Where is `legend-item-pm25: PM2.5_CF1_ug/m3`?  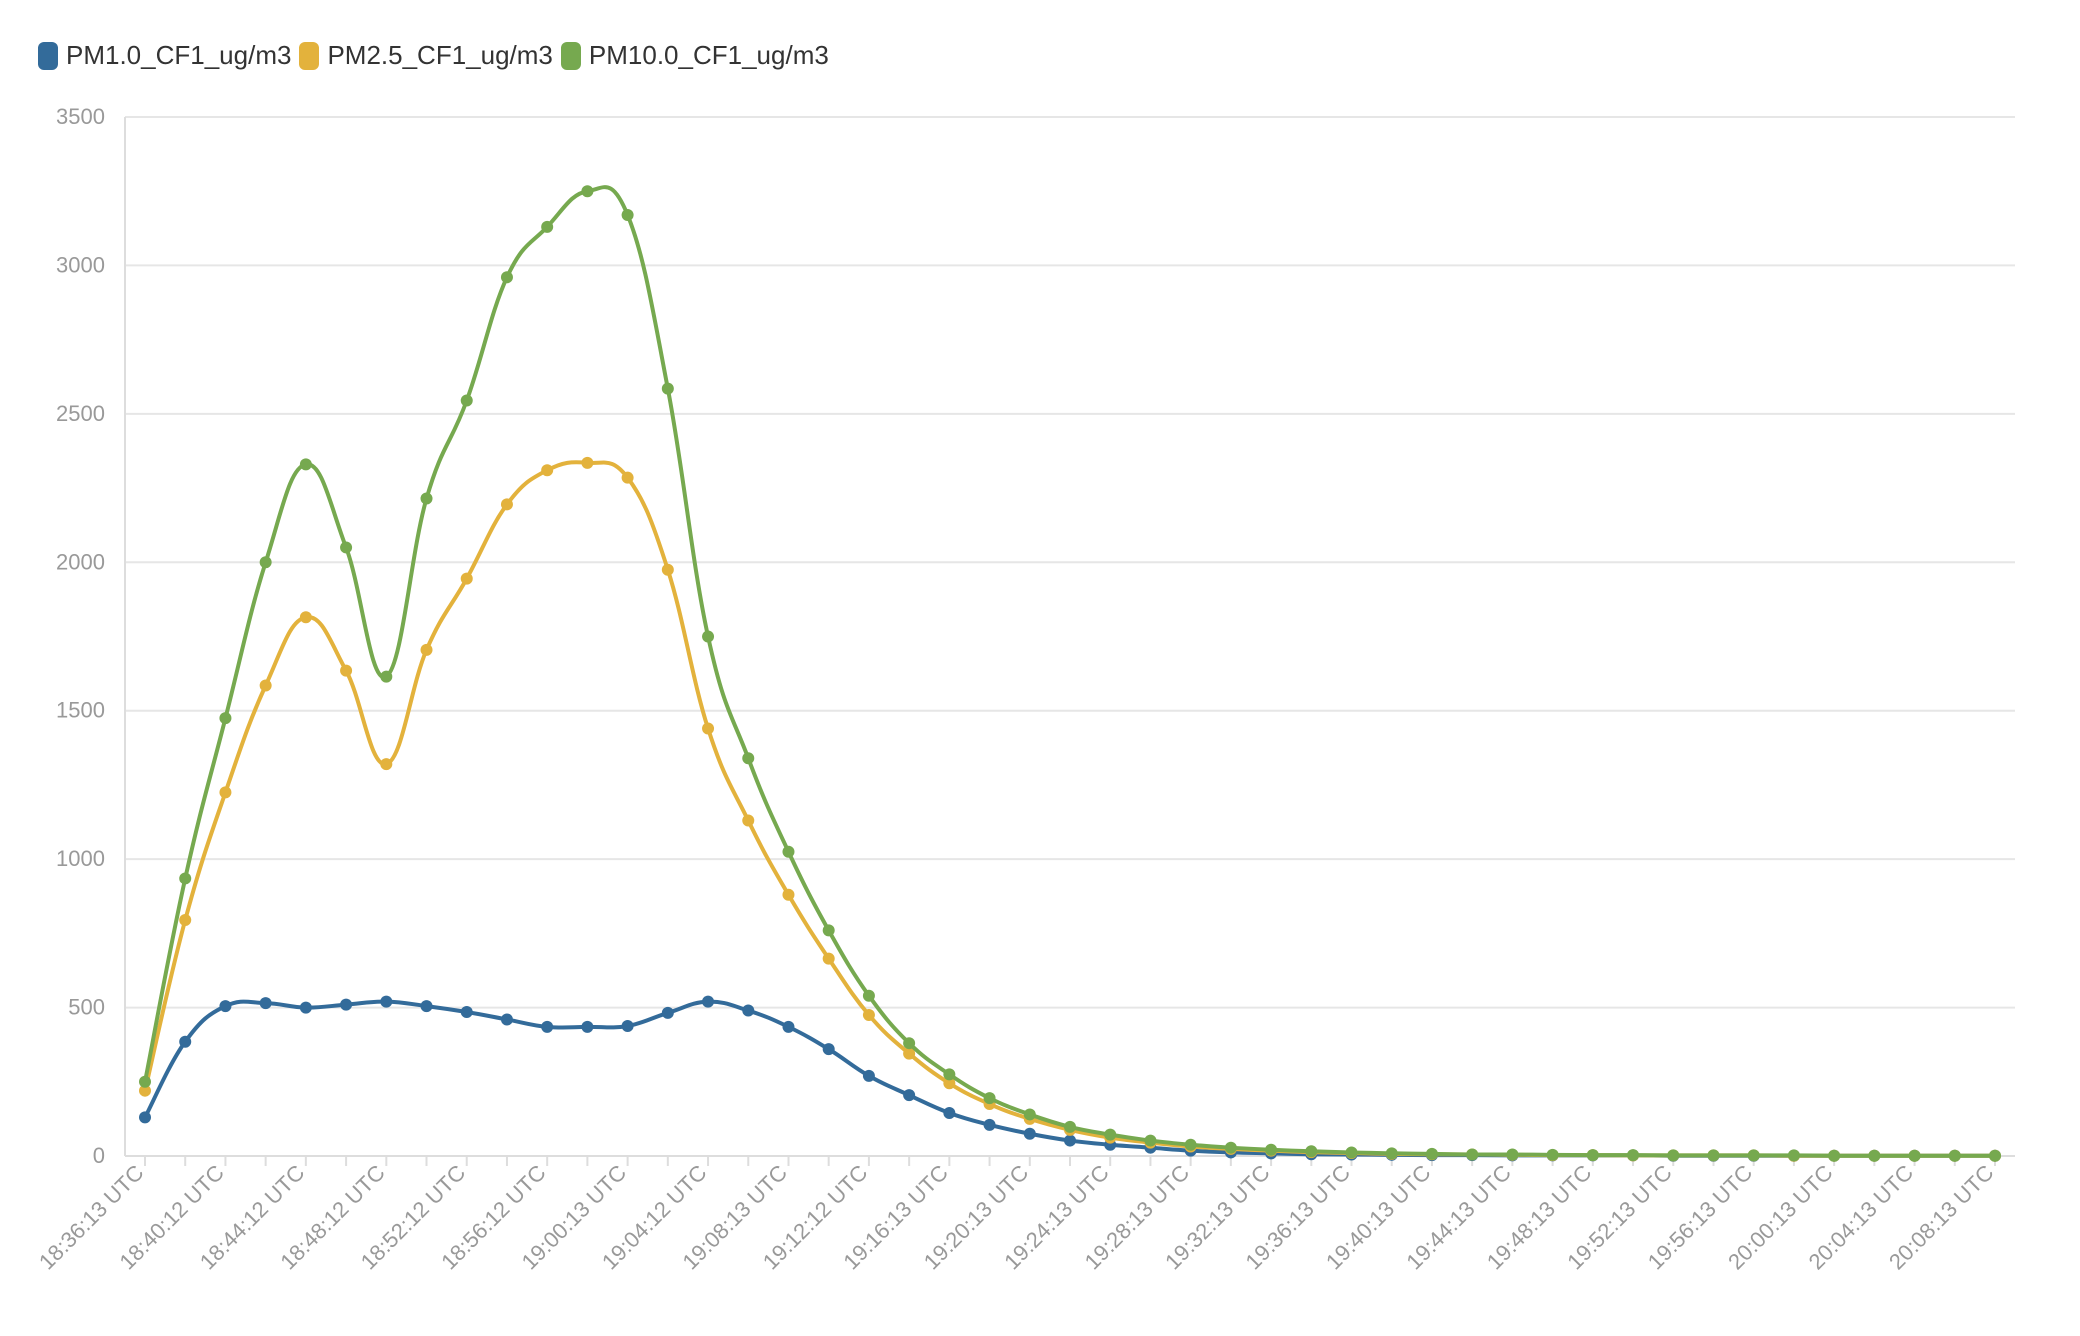 legend-item-pm25: PM2.5_CF1_ug/m3 is located at coordinates (426, 55).